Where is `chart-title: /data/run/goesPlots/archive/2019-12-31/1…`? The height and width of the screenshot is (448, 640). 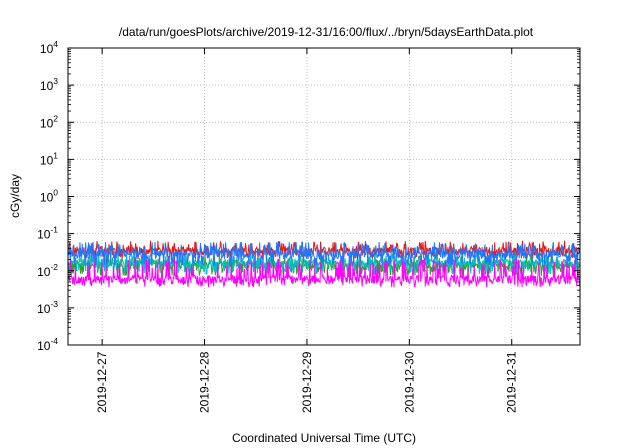 chart-title: /data/run/goesPlots/archive/2019-12-31/1… is located at coordinates (326, 32).